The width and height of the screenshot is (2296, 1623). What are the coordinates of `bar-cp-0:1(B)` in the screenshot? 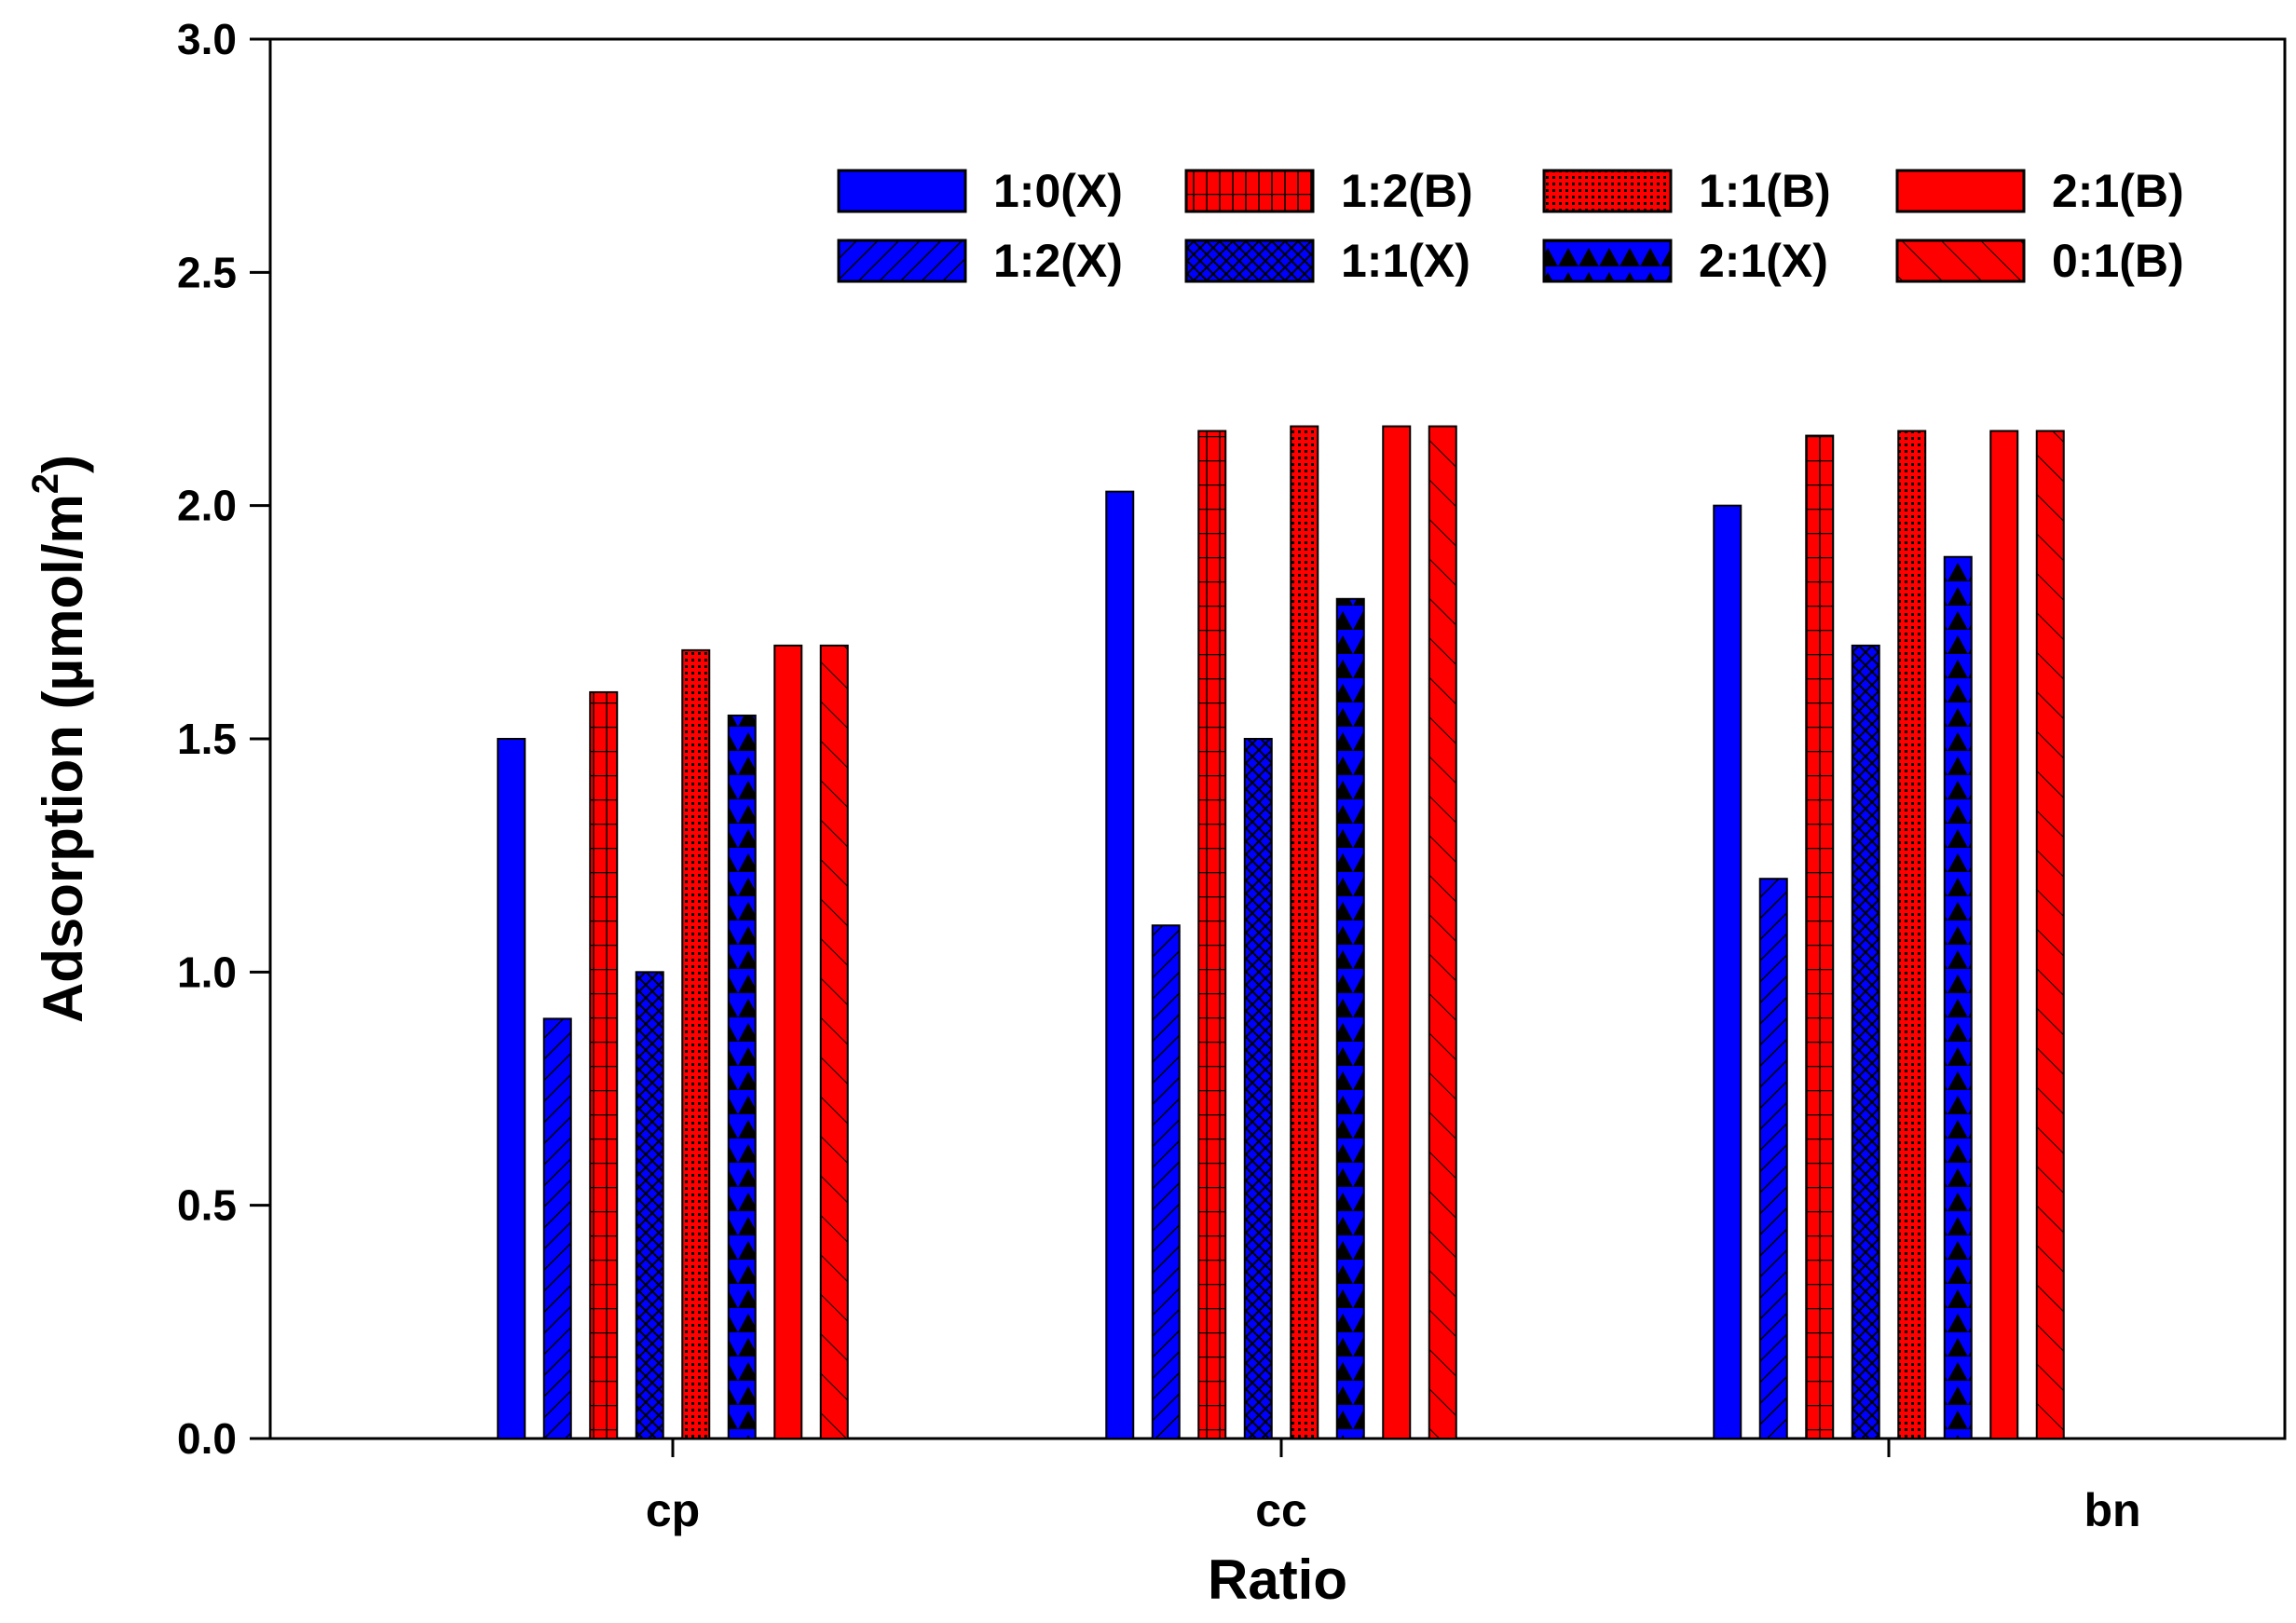 It's located at (834, 1041).